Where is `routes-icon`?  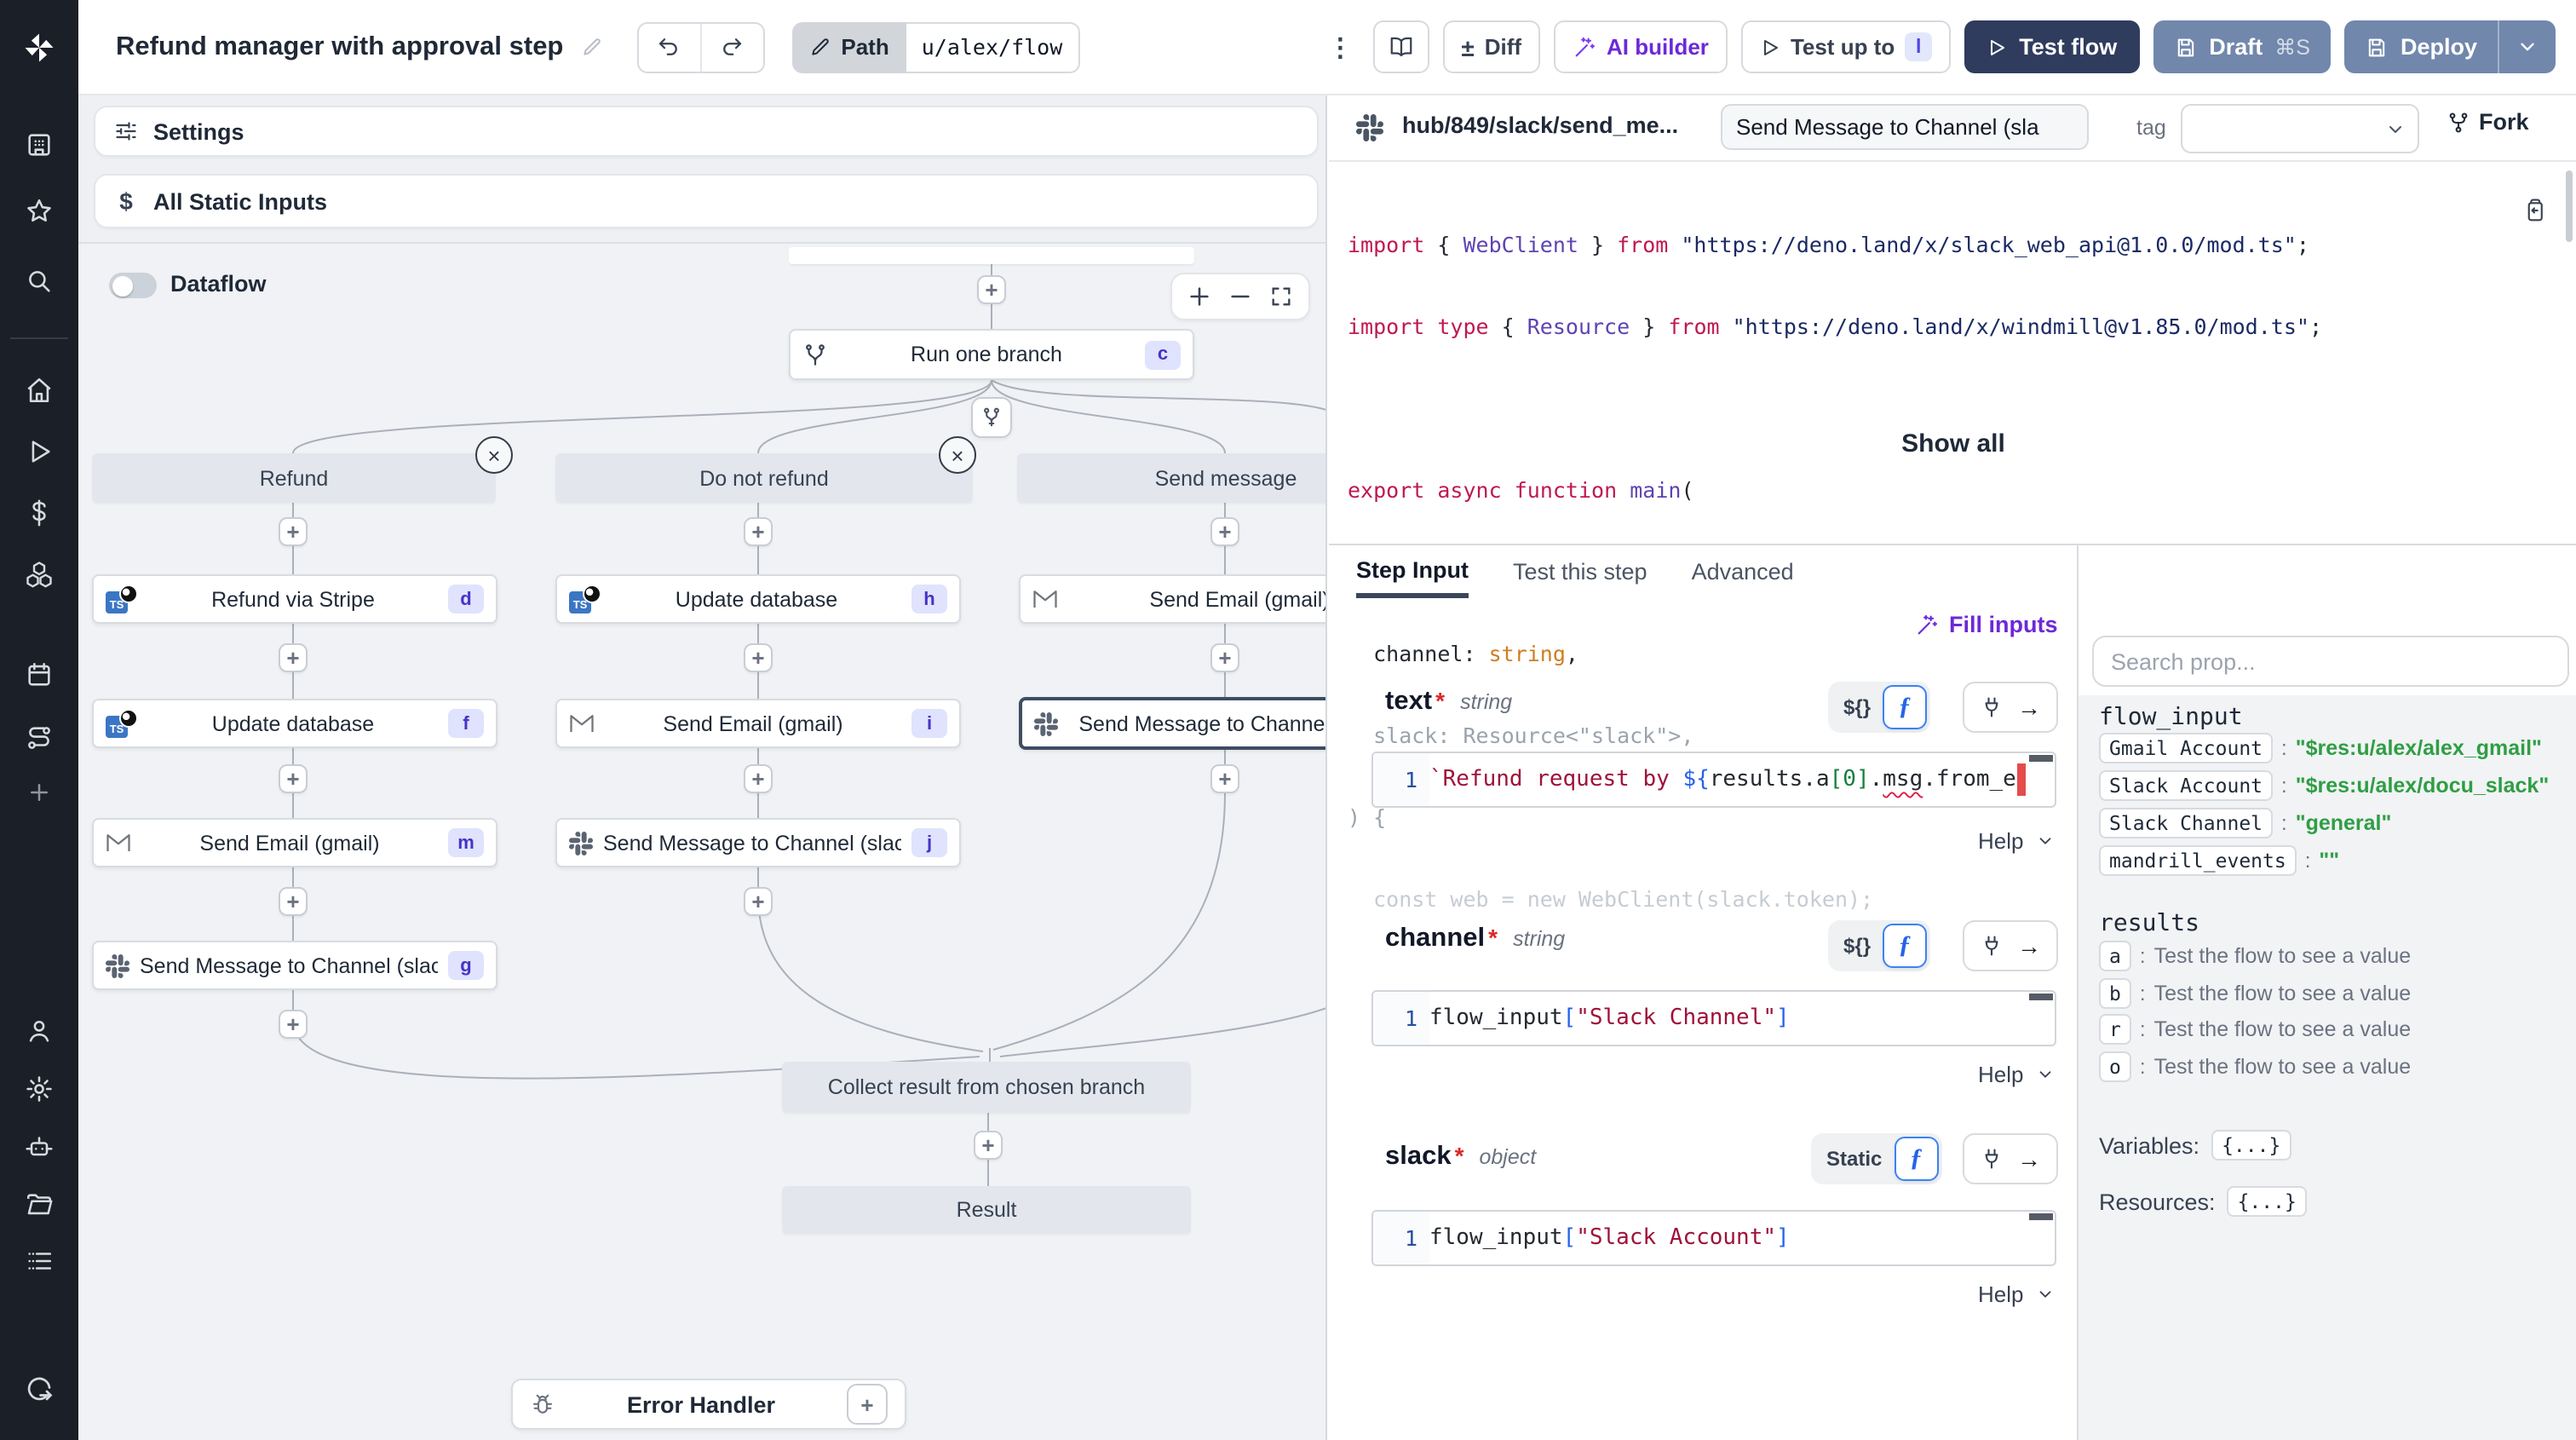 routes-icon is located at coordinates (40, 737).